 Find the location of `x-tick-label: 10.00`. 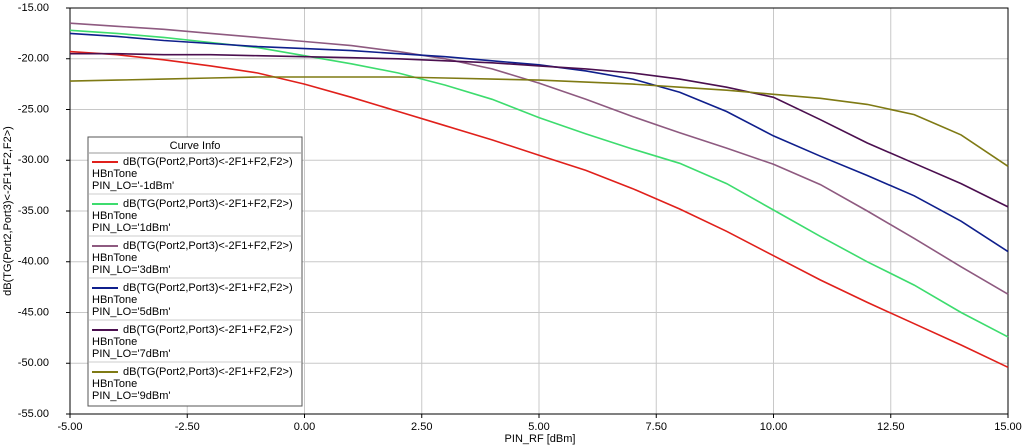

x-tick-label: 10.00 is located at coordinates (774, 427).